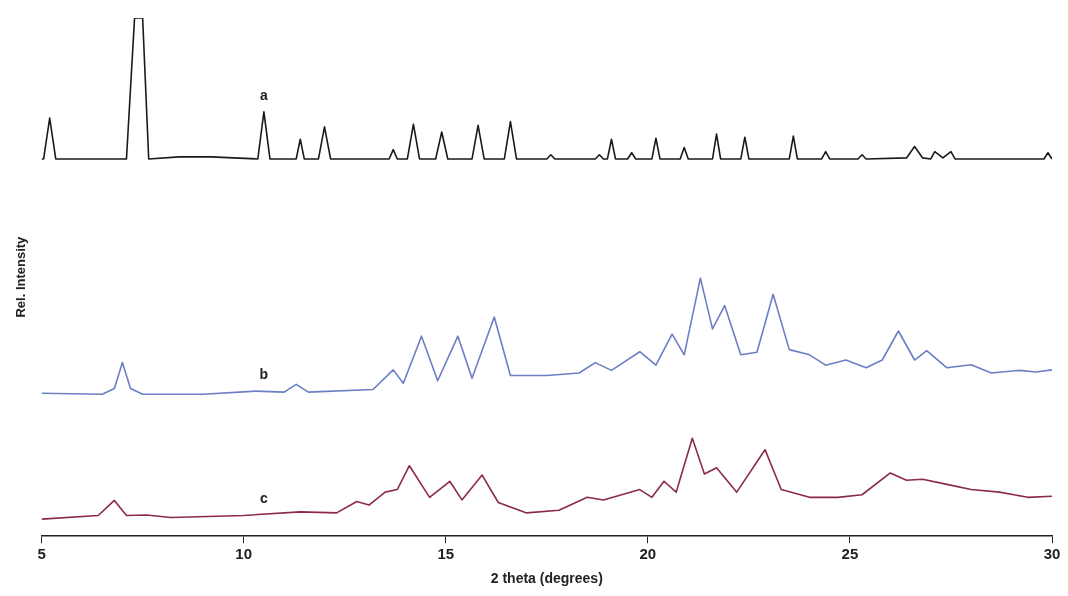 The width and height of the screenshot is (1068, 596). I want to click on x-tick-label: 5, so click(41, 554).